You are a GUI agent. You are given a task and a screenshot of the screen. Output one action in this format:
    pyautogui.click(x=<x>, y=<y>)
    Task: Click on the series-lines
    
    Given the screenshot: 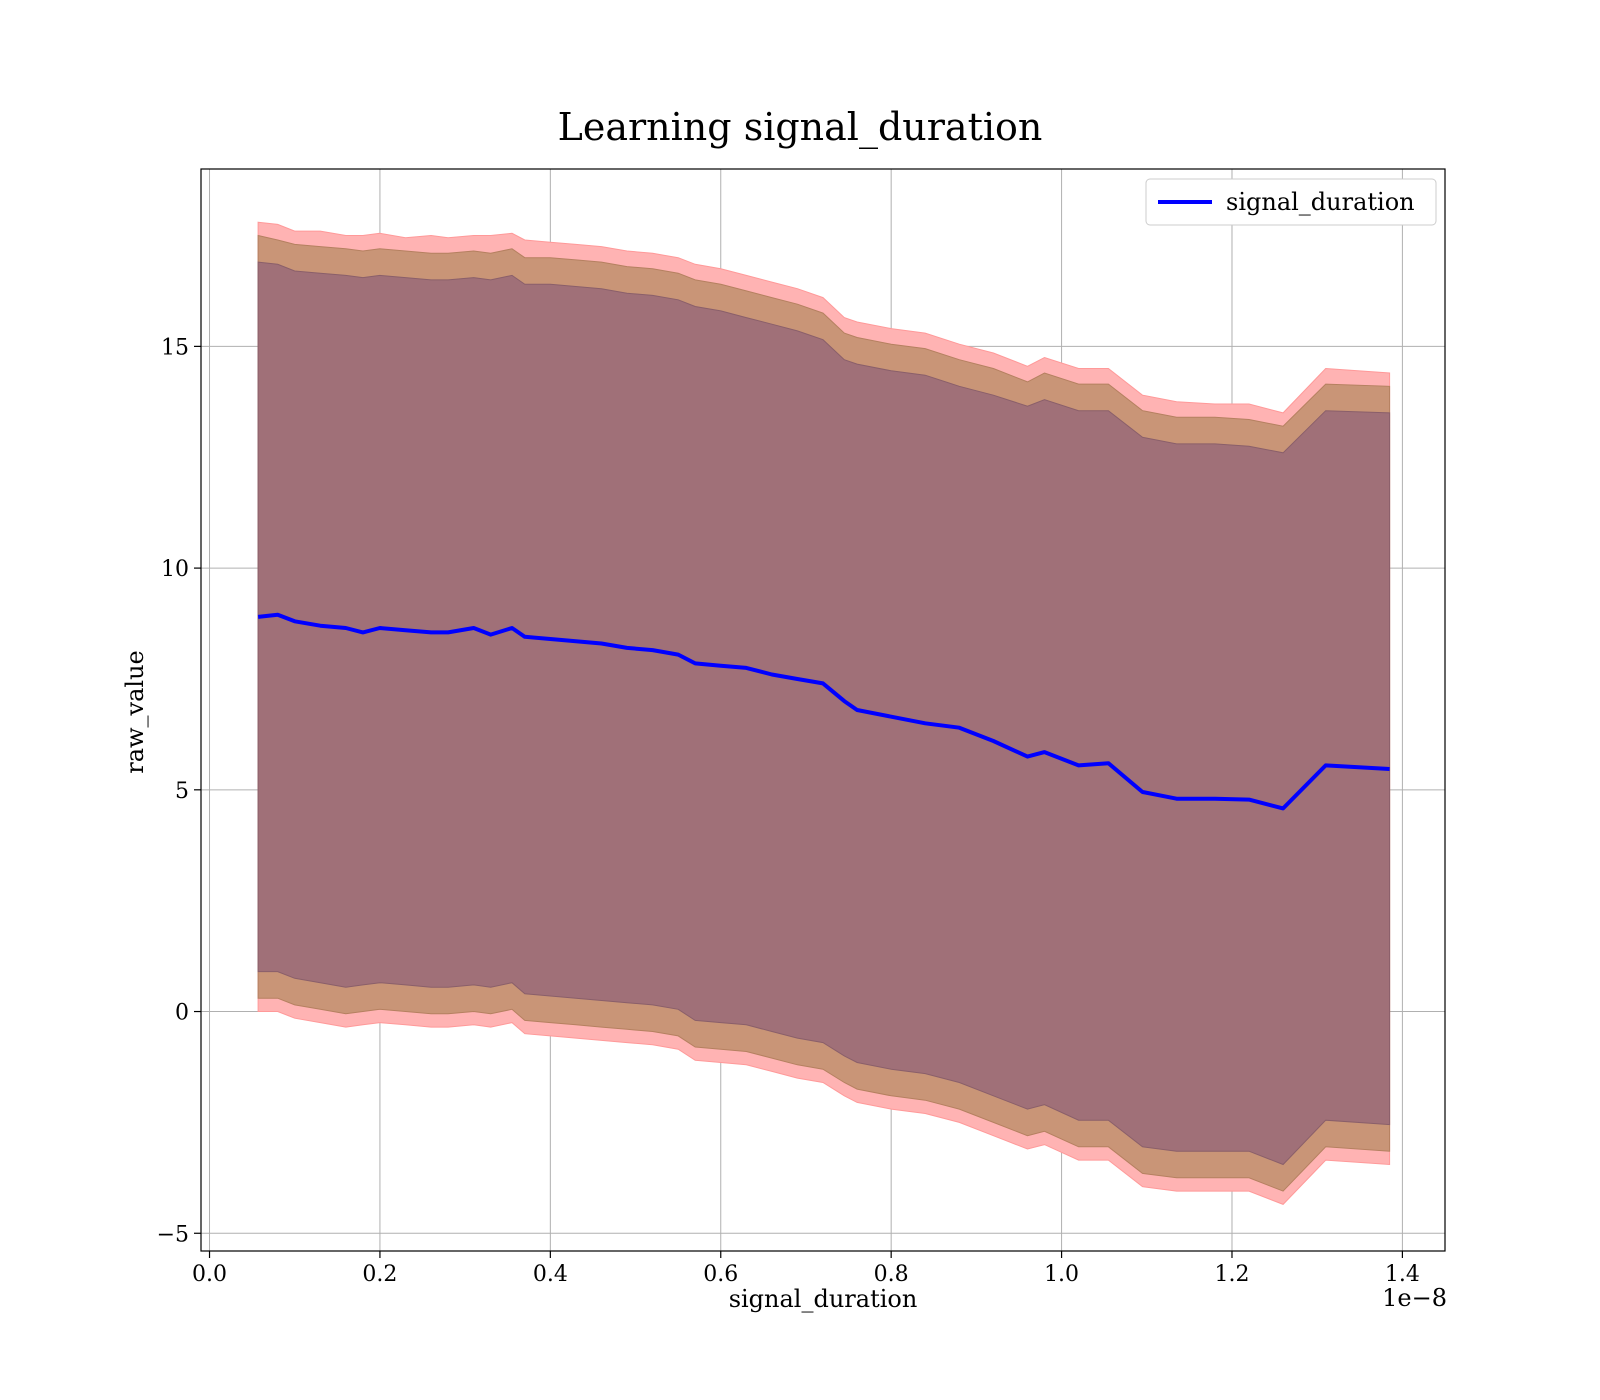 What is the action you would take?
    pyautogui.click(x=823, y=711)
    